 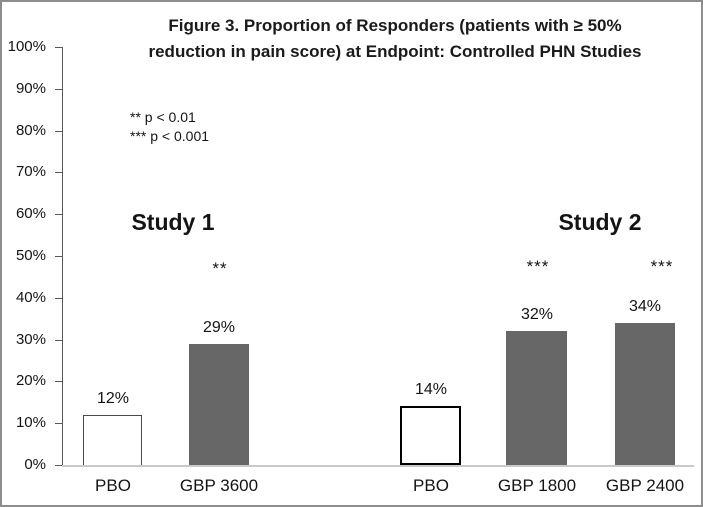 I want to click on y-tick-label-80: 80%, so click(x=30, y=130).